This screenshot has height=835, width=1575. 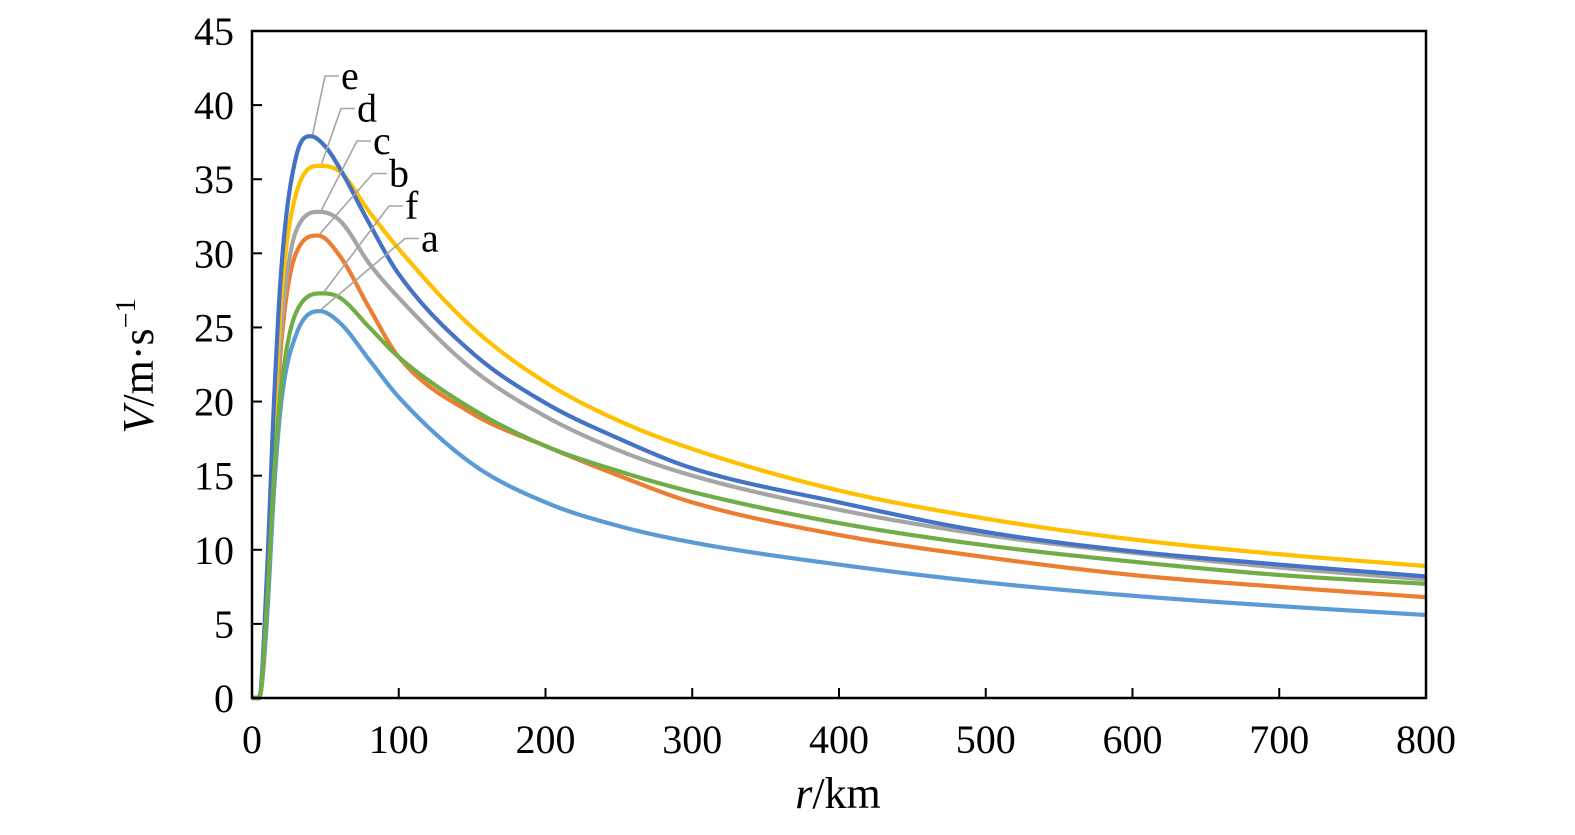 What do you see at coordinates (1133, 739) in the screenshot?
I see `x-tick-label: 600` at bounding box center [1133, 739].